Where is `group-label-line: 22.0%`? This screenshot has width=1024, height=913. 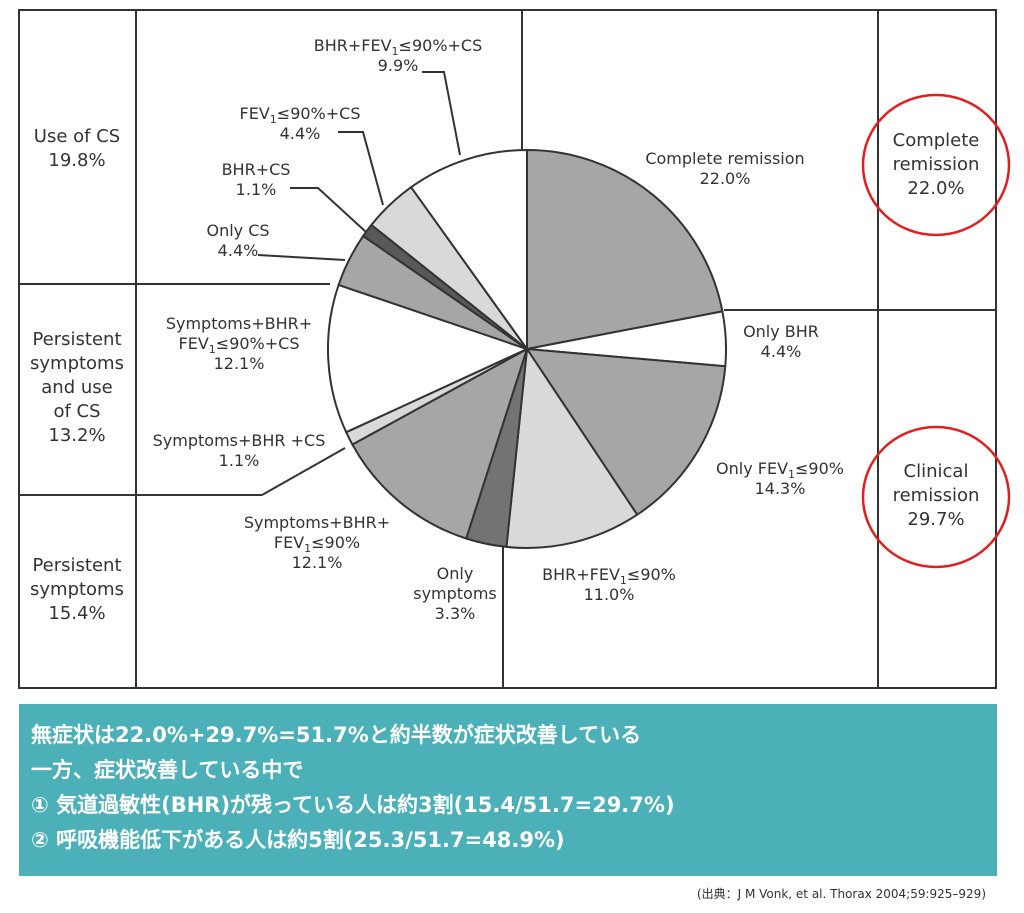 group-label-line: 22.0% is located at coordinates (935, 188).